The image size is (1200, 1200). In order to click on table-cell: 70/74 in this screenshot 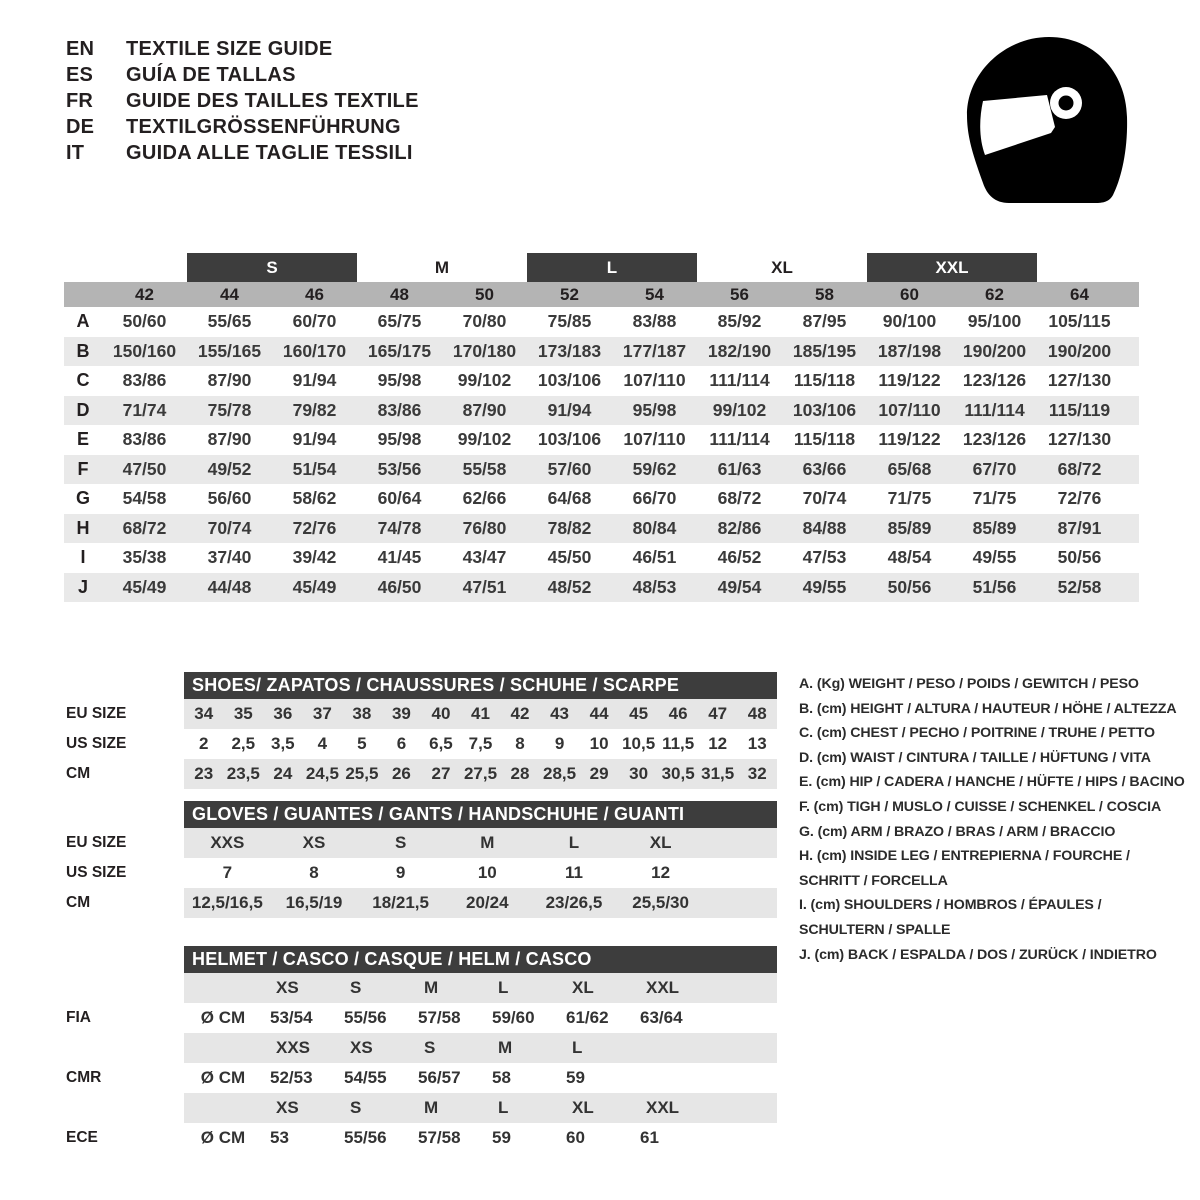, I will do `click(229, 527)`.